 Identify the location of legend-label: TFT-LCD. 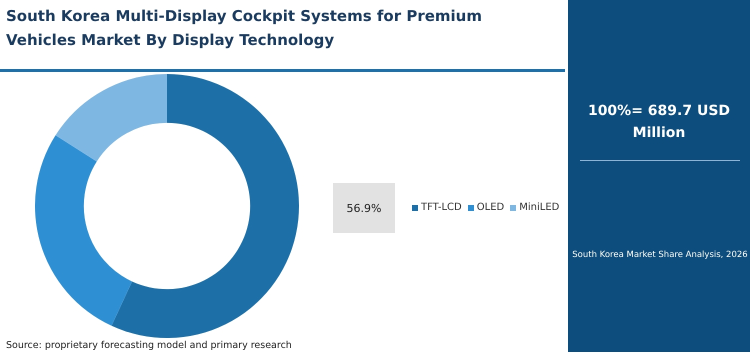
(441, 207).